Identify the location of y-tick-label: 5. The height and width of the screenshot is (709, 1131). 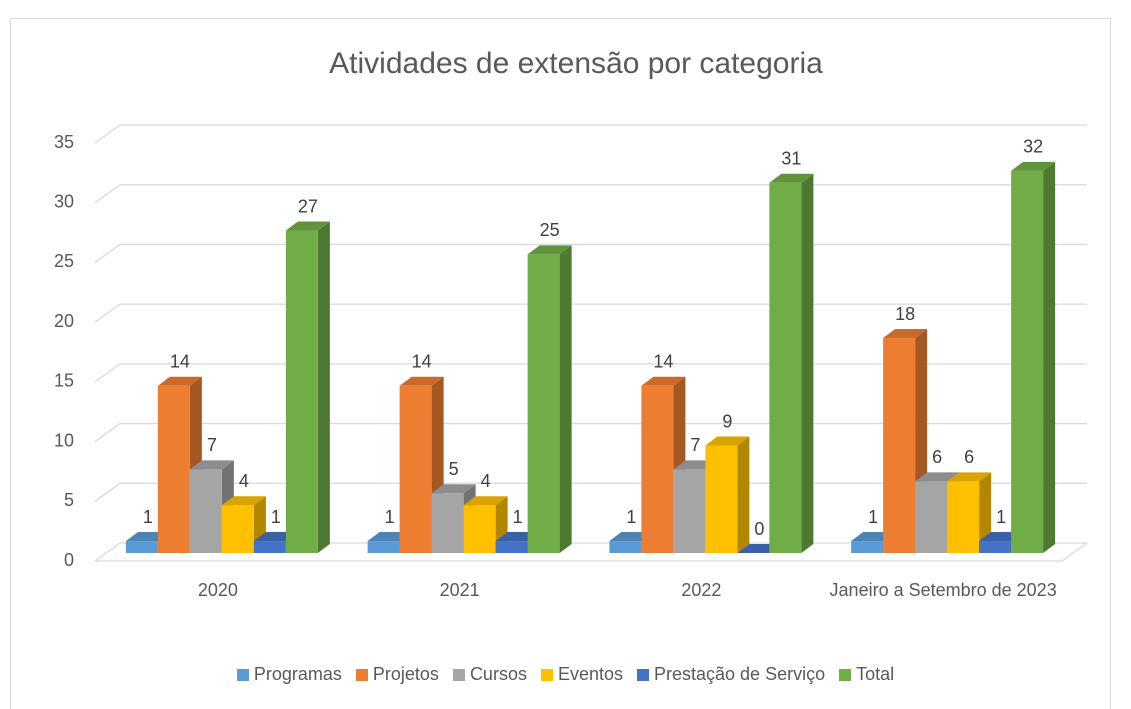
(69, 500).